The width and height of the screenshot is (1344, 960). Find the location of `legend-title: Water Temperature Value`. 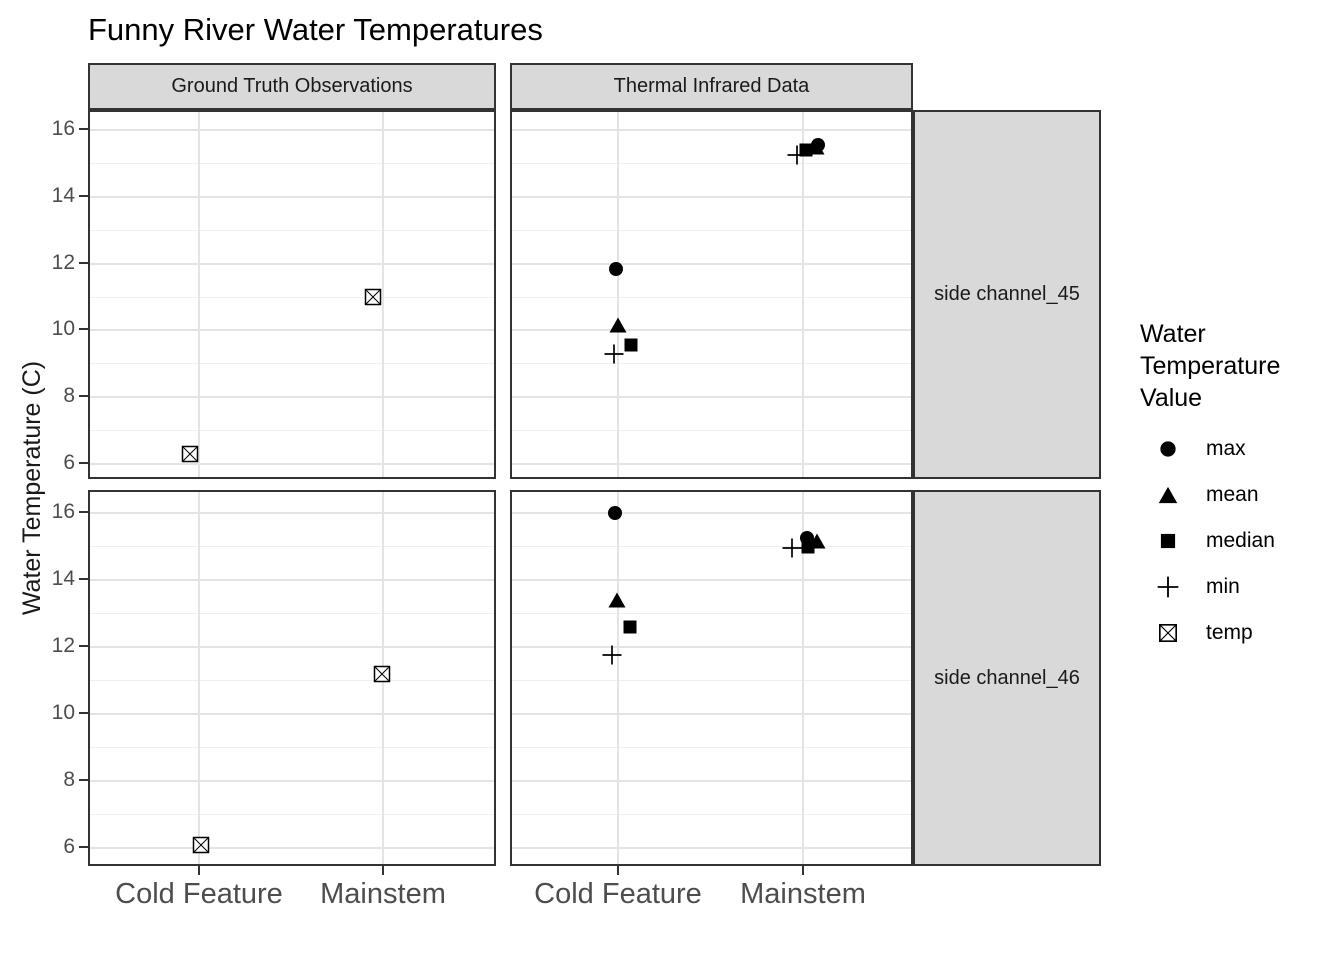

legend-title: Water Temperature Value is located at coordinates (1242, 366).